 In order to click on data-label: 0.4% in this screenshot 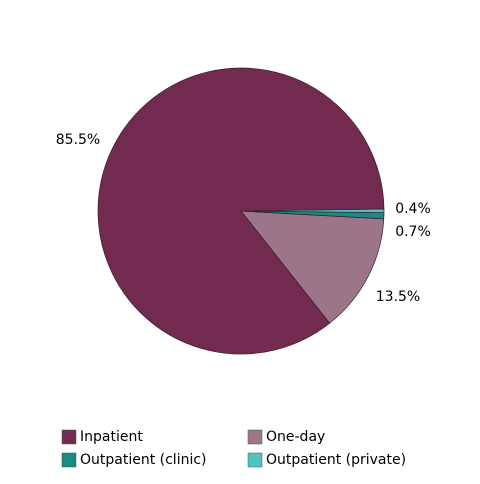, I will do `click(413, 209)`.